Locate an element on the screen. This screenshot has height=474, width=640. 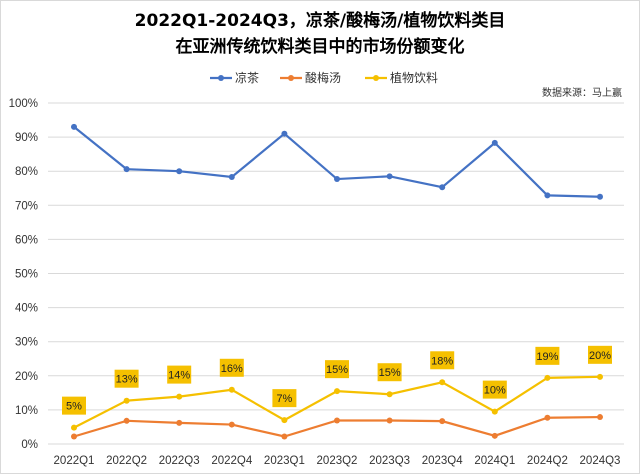
data-label: 20% is located at coordinates (600, 356).